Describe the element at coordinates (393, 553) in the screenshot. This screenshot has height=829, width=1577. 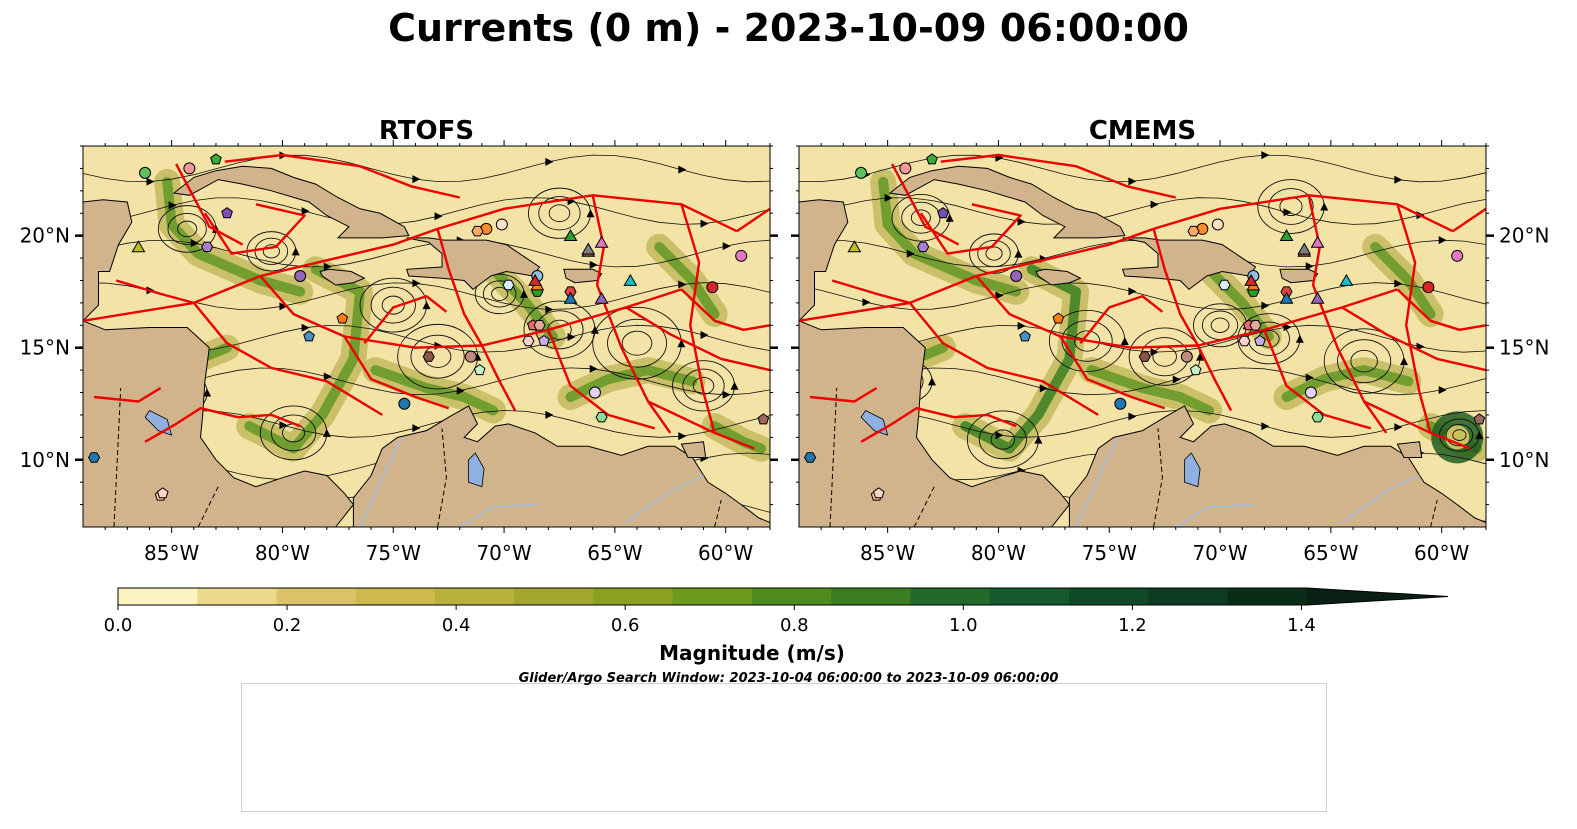
I see `x-tick-label: 75°W` at that location.